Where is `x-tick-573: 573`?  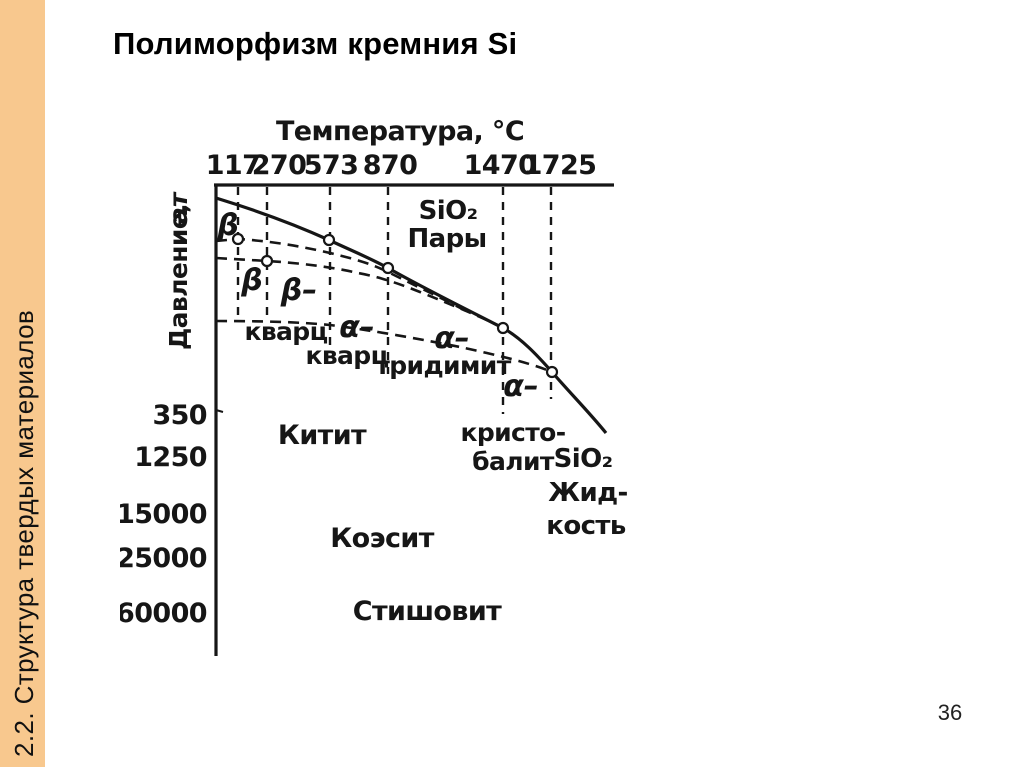 x-tick-573: 573 is located at coordinates (331, 165).